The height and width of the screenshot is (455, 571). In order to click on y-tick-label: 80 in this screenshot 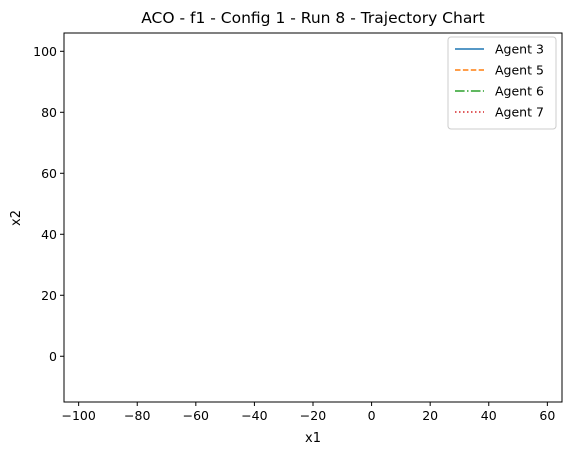, I will do `click(49, 112)`.